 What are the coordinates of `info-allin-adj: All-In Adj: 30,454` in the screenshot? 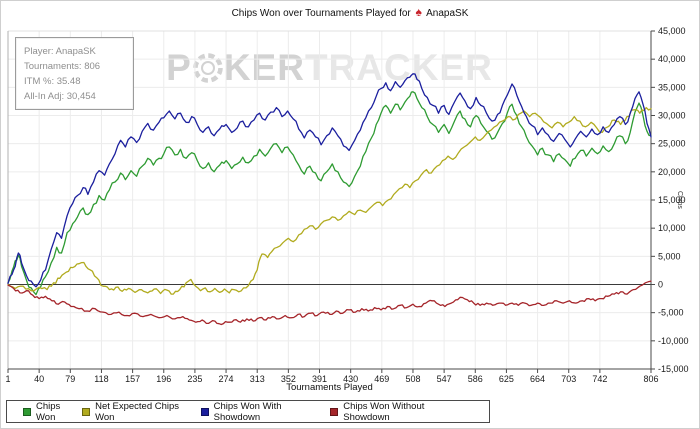 It's located at (60, 96).